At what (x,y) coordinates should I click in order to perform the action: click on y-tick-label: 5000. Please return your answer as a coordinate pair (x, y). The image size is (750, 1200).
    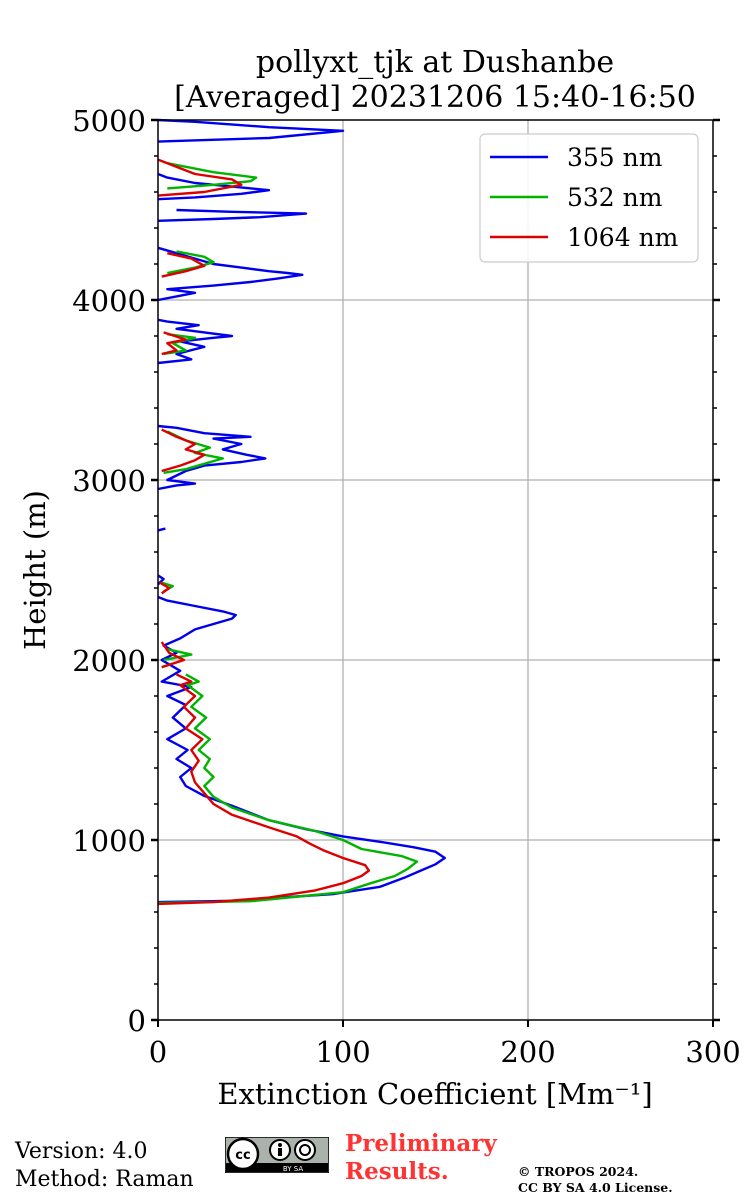
    Looking at the image, I should click on (109, 121).